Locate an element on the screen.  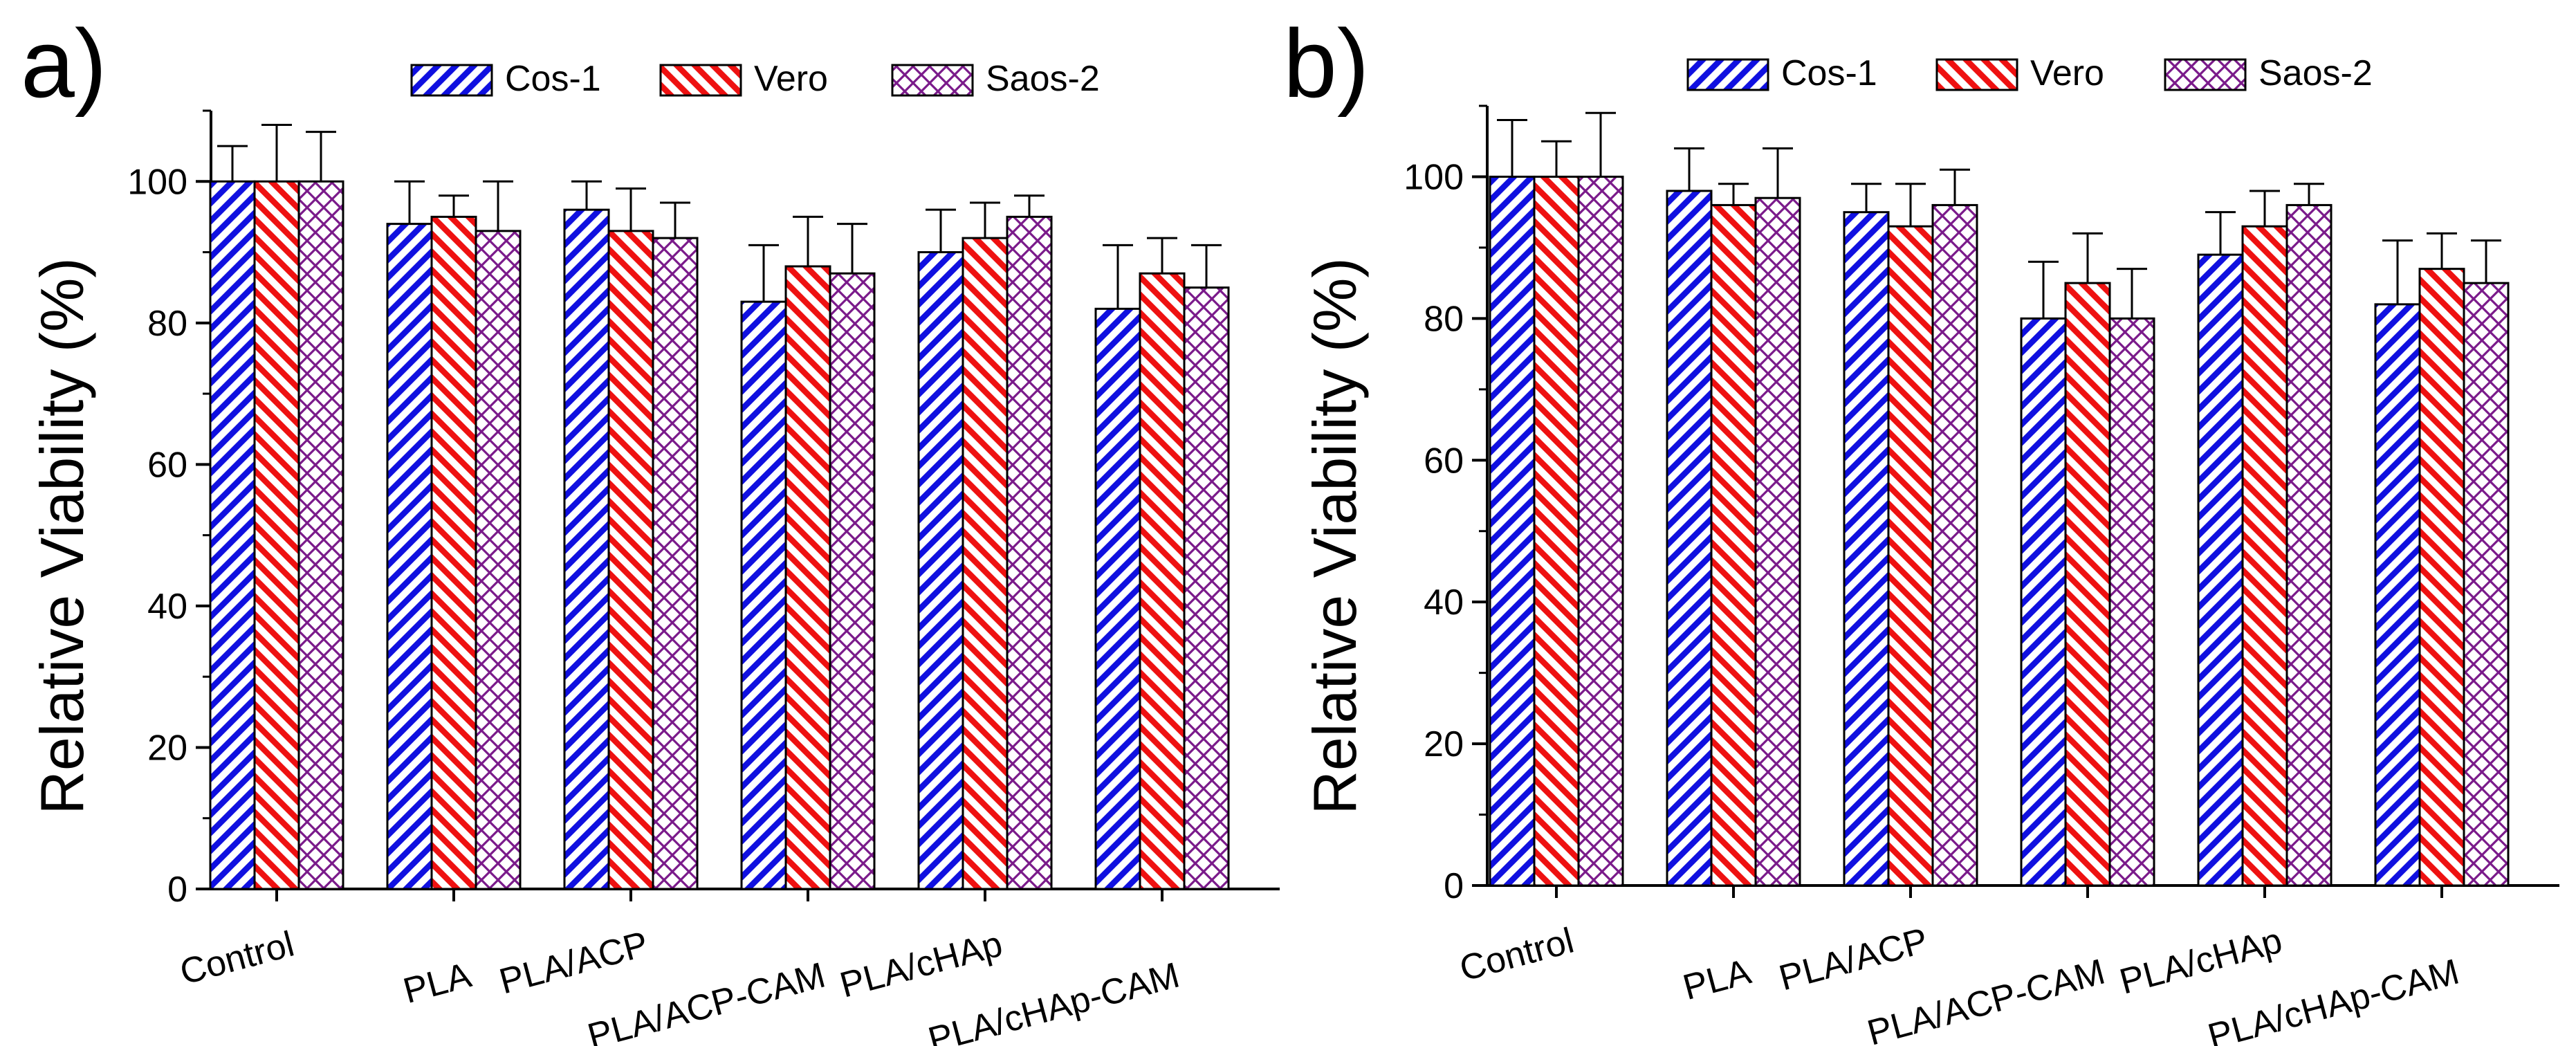
legend-b: Cos-1 Vero Saos-2 is located at coordinates (2029, 73).